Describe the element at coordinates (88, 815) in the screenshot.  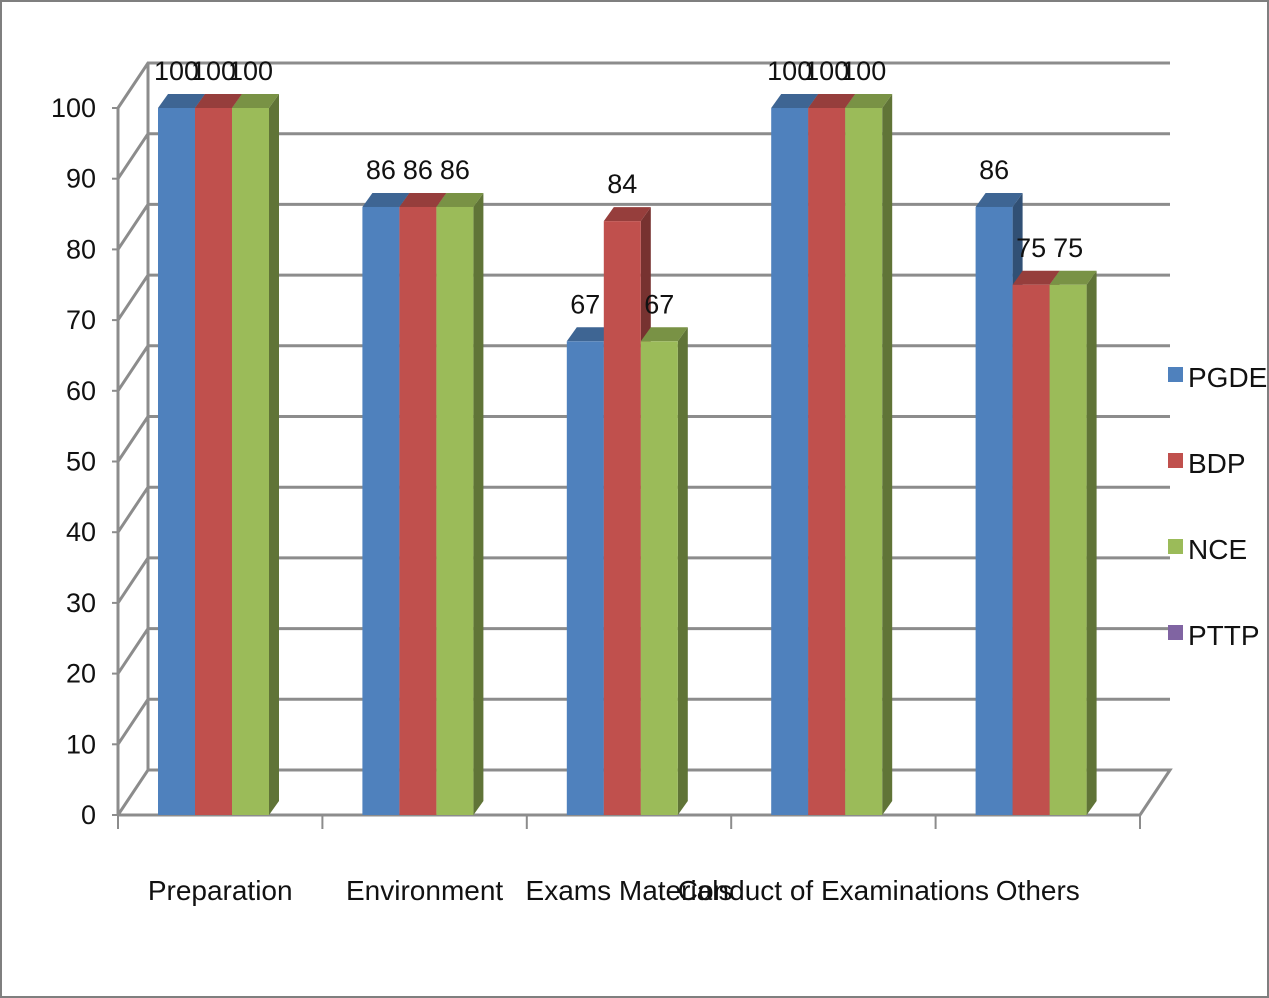
I see `y-tick-label: 0` at that location.